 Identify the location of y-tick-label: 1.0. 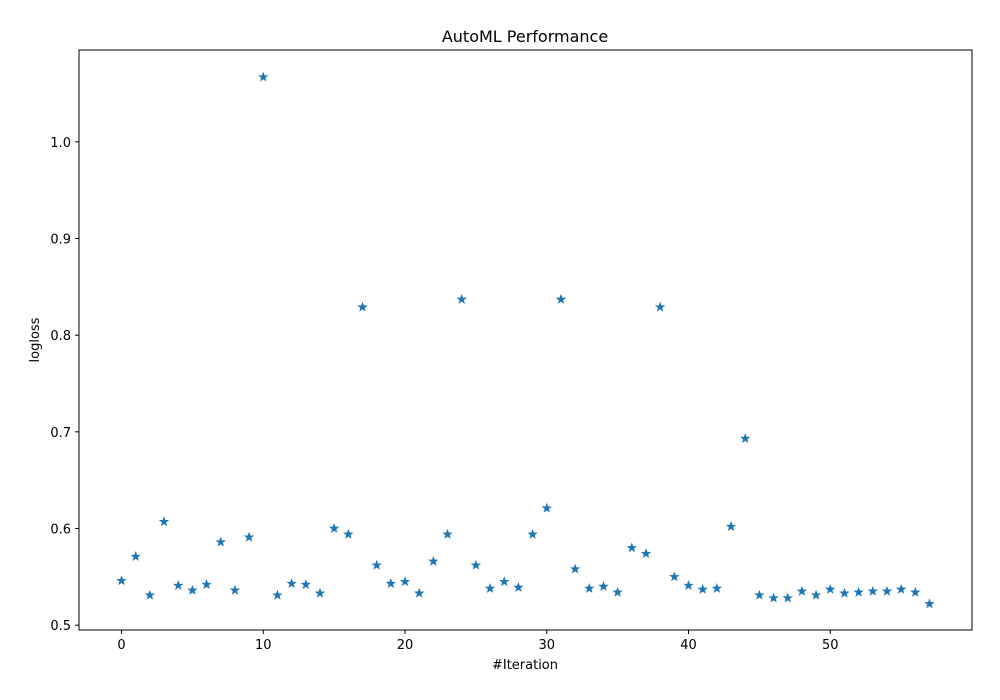
(60, 143).